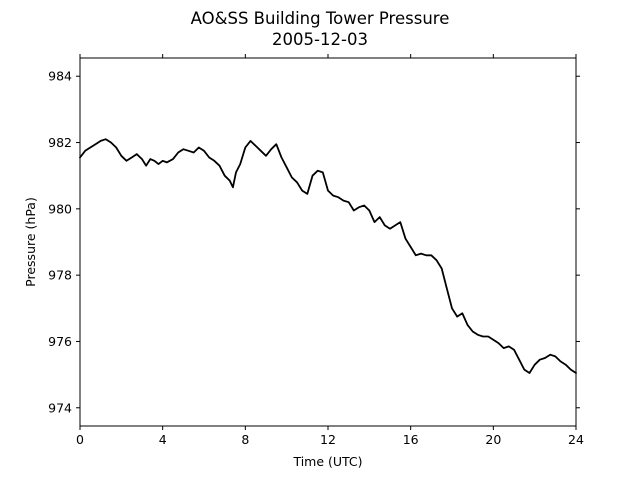 This screenshot has height=484, width=640. I want to click on x-tick-label: 0, so click(80, 439).